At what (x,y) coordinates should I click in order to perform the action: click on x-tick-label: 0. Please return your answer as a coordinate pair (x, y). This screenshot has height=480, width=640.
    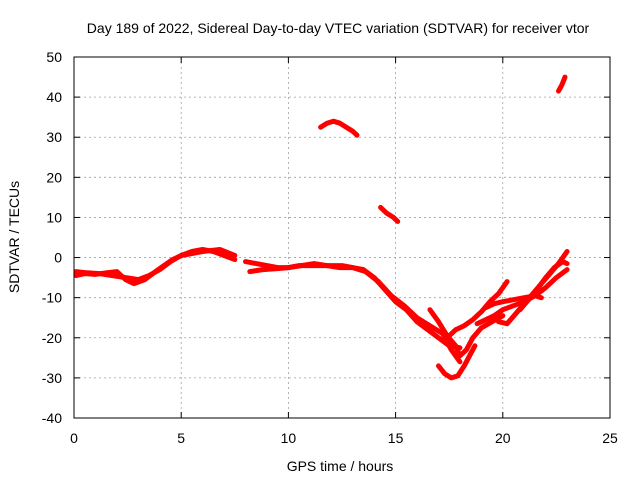
    Looking at the image, I should click on (74, 438).